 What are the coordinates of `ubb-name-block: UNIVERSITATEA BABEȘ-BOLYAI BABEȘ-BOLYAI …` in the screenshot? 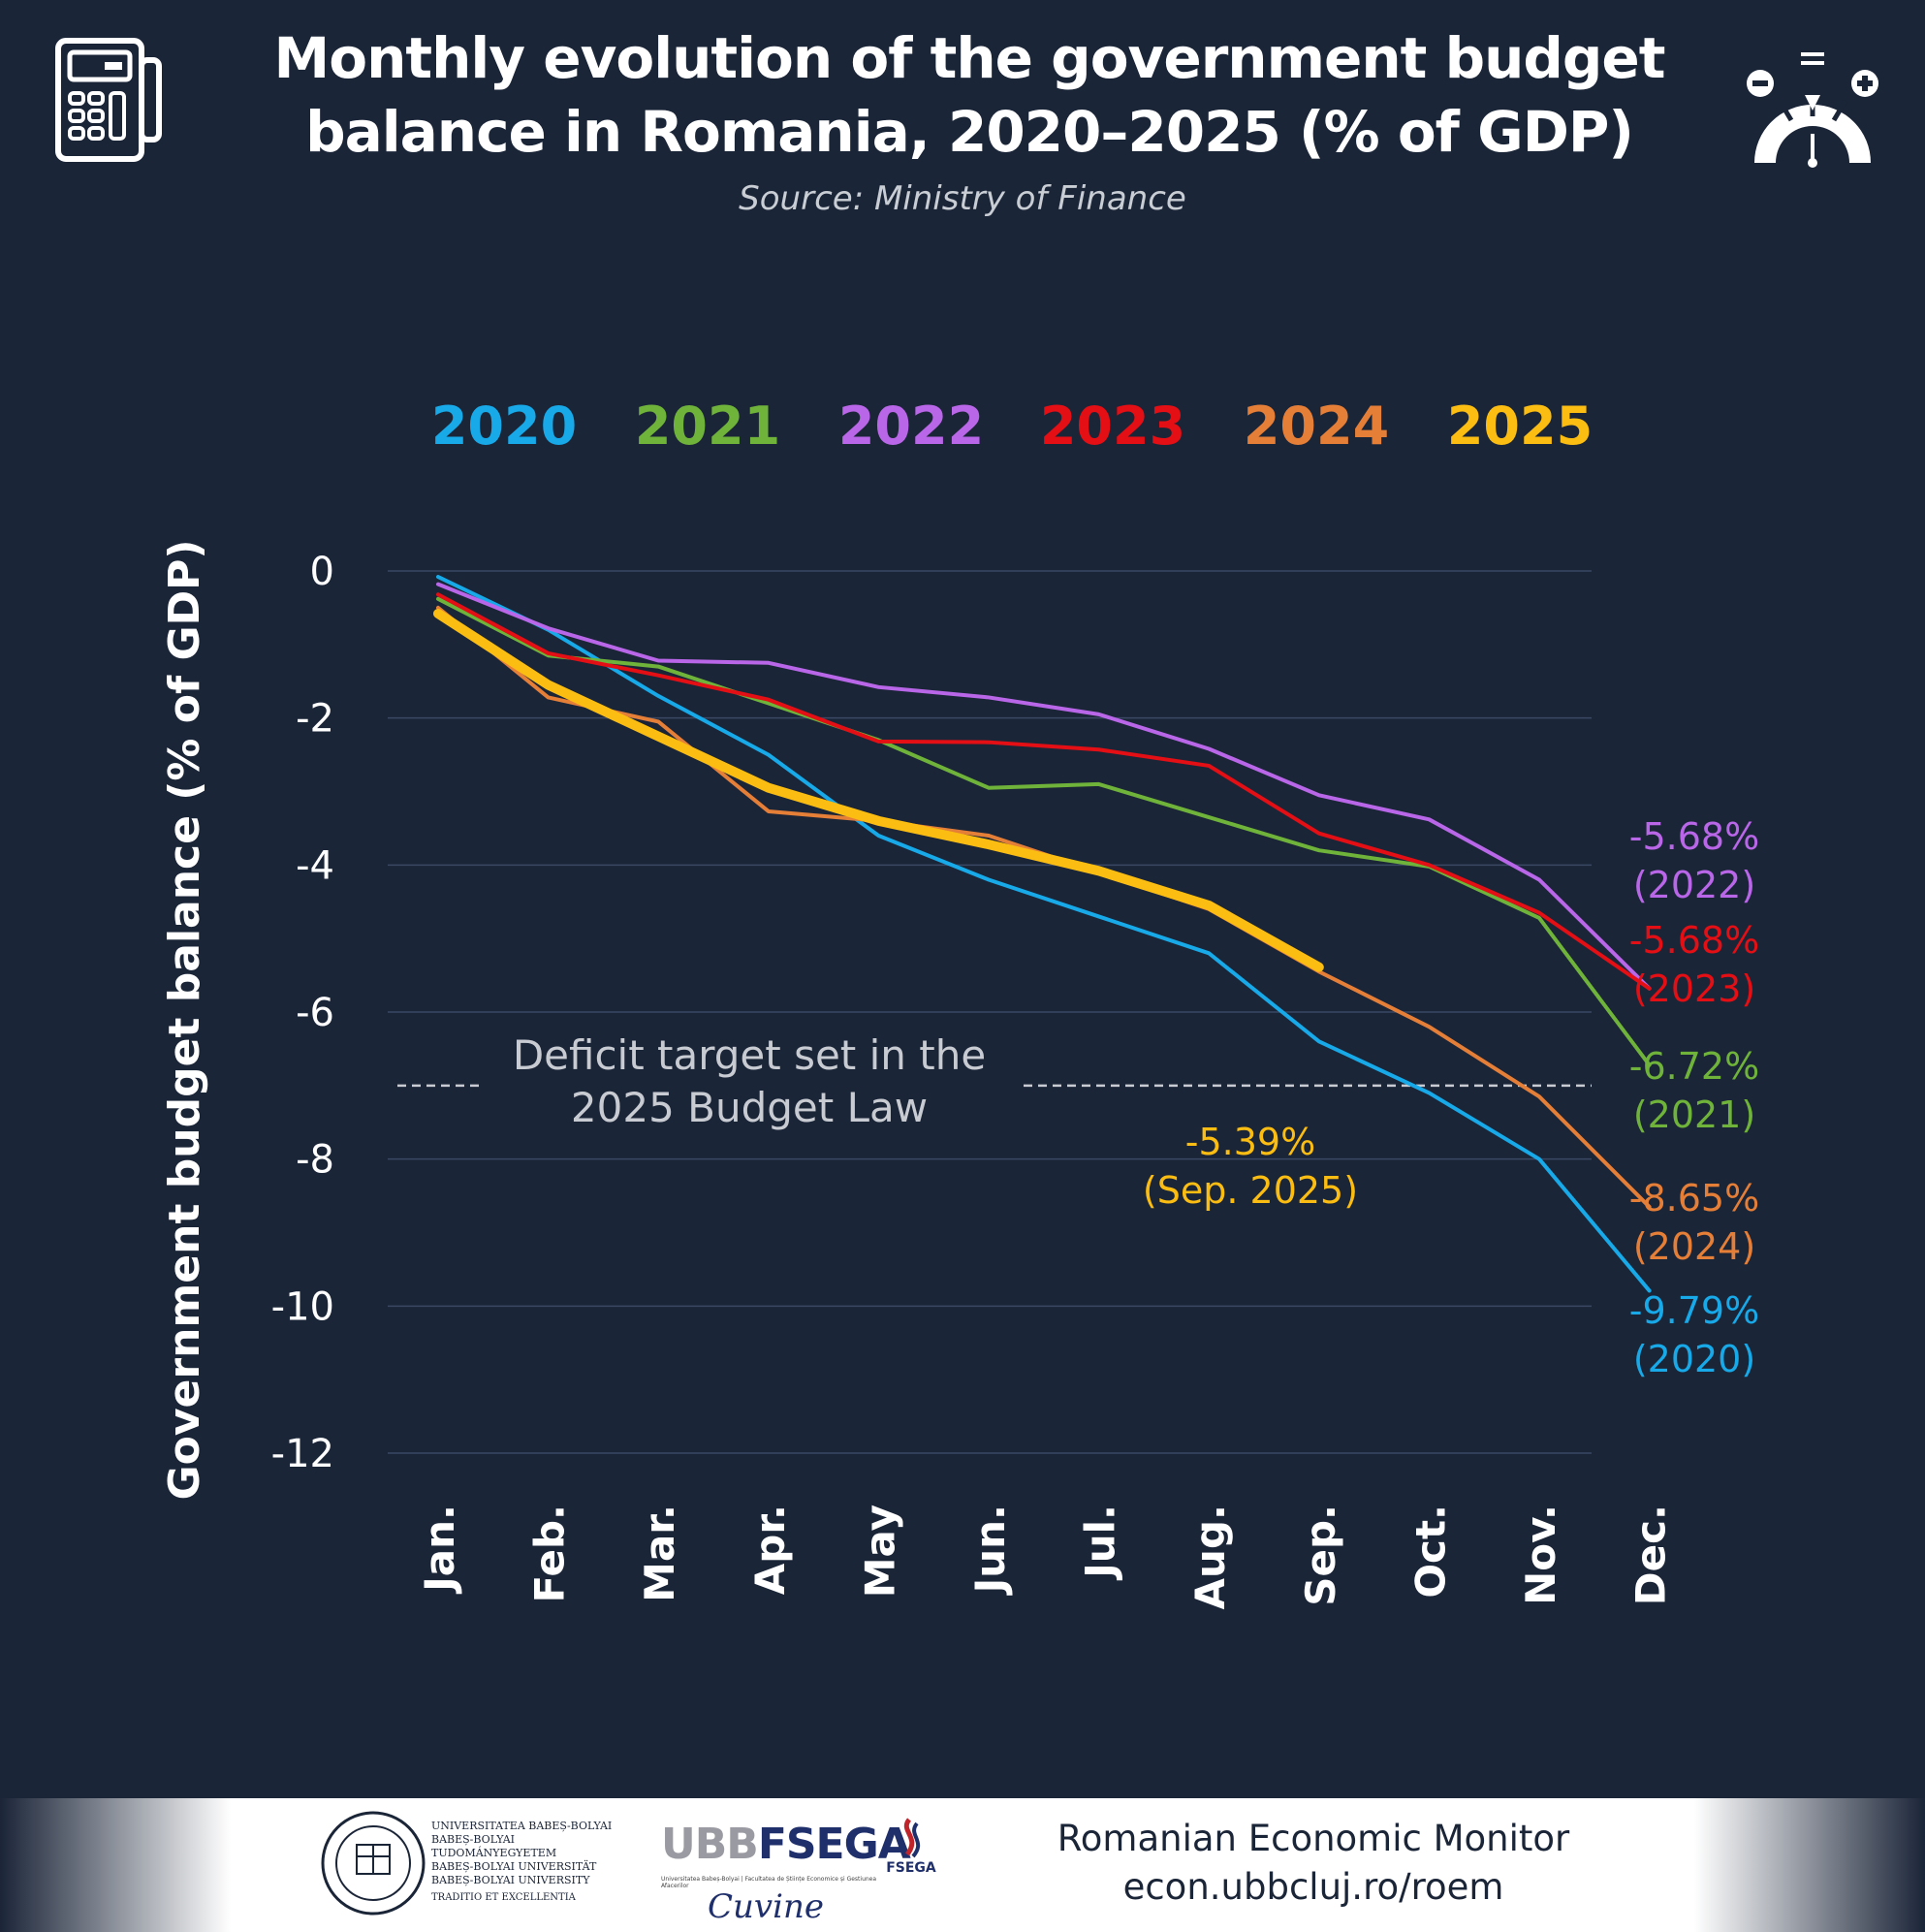 It's located at (528, 1862).